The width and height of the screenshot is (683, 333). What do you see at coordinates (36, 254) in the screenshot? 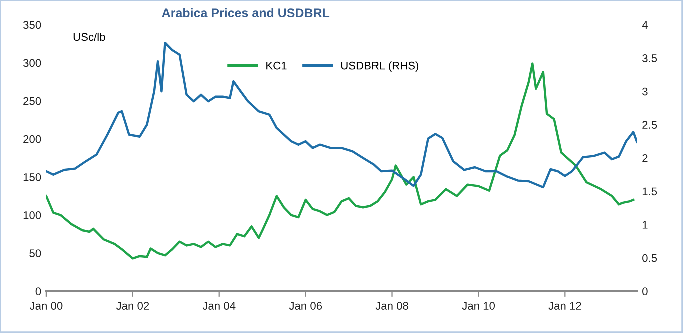
I see `y-tick-label: 50` at bounding box center [36, 254].